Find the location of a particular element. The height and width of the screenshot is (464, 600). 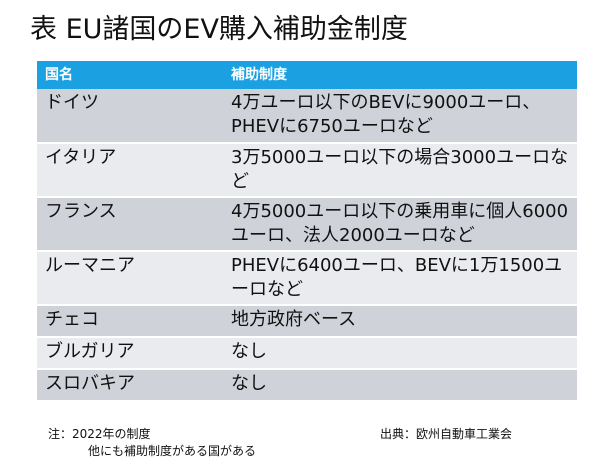

table-header-row: 国名 補助制度 is located at coordinates (307, 75).